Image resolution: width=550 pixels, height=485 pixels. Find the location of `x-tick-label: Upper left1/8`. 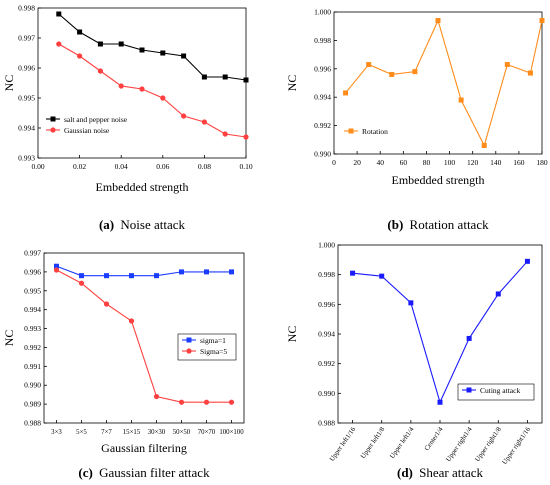

x-tick-label: Upper left1/8 is located at coordinates (373, 443).